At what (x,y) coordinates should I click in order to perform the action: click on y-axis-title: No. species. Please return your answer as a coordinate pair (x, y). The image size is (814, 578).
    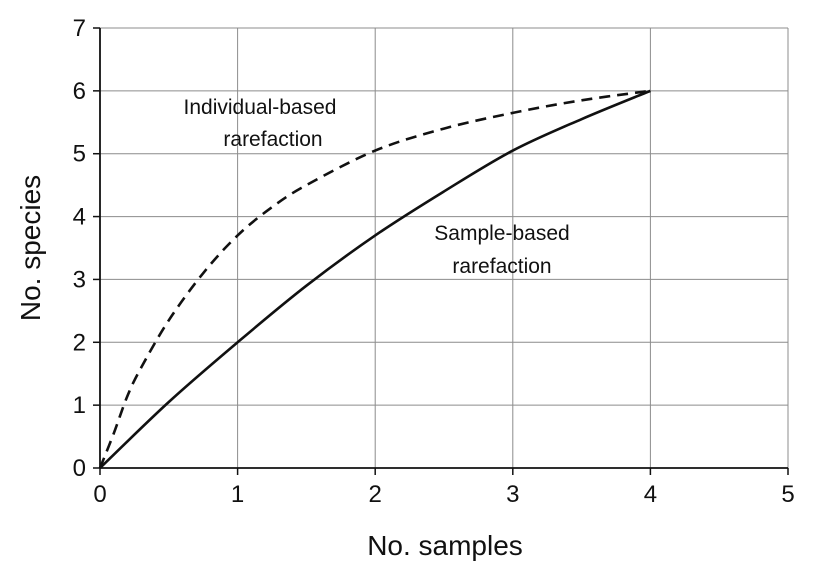
    Looking at the image, I should click on (30, 248).